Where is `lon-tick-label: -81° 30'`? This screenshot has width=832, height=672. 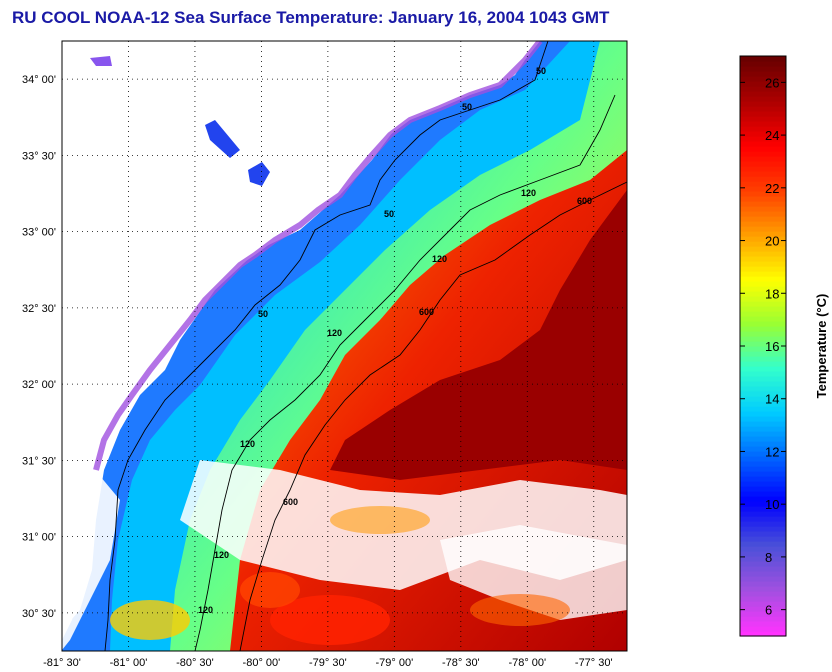
lon-tick-label: -81° 30' is located at coordinates (62, 663).